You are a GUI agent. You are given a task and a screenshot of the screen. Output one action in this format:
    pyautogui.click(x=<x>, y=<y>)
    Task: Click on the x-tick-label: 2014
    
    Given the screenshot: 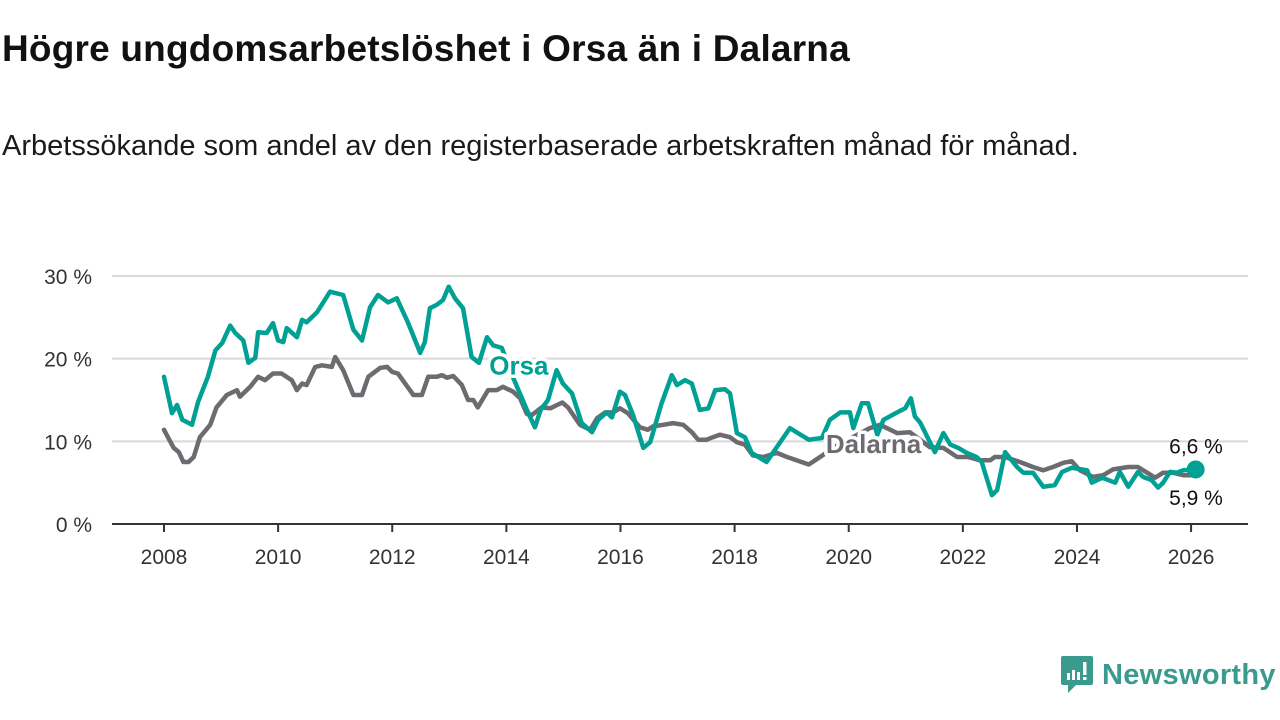 What is the action you would take?
    pyautogui.click(x=506, y=557)
    